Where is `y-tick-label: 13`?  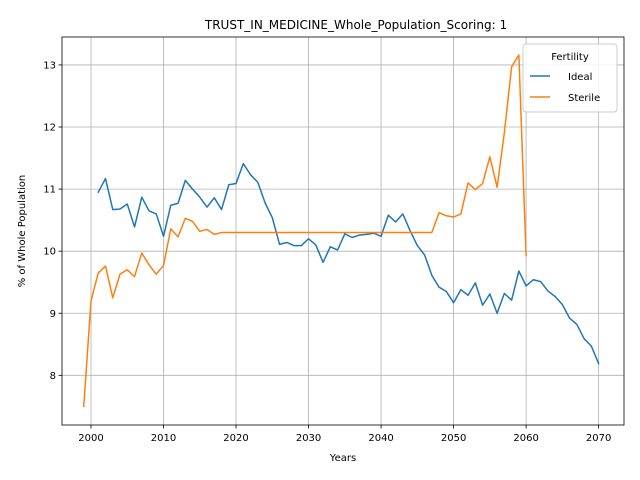
y-tick-label: 13 is located at coordinates (49, 65).